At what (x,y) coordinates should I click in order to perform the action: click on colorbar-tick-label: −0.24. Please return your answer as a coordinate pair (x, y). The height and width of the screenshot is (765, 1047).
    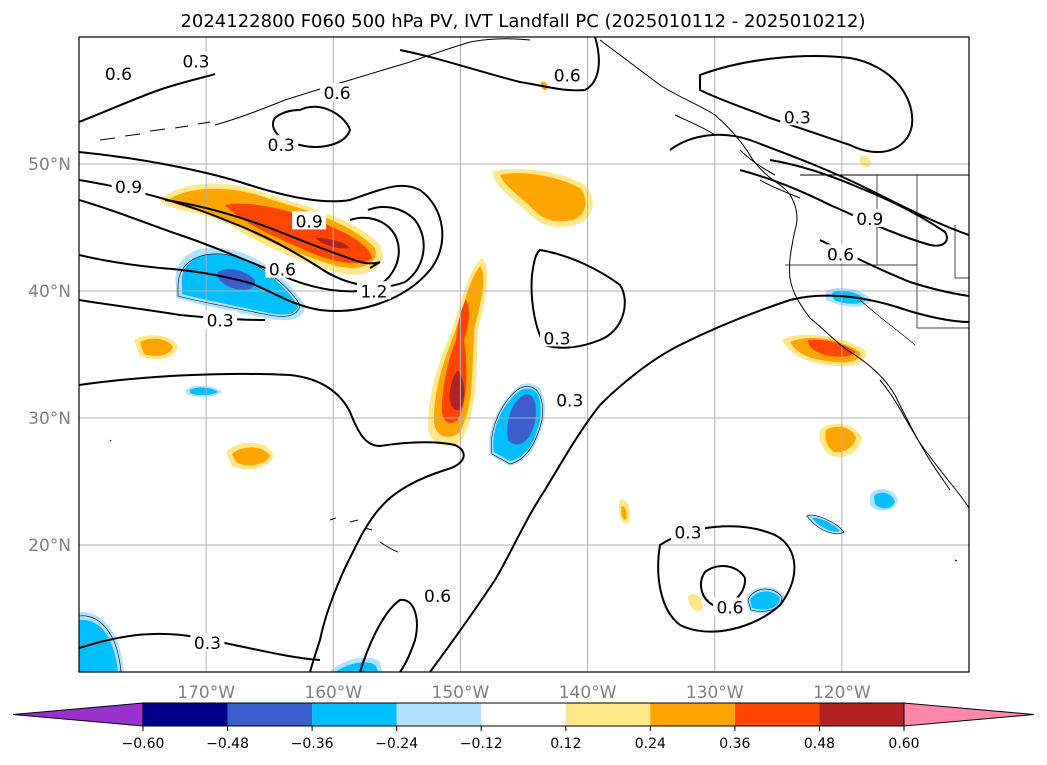
    Looking at the image, I should click on (396, 744).